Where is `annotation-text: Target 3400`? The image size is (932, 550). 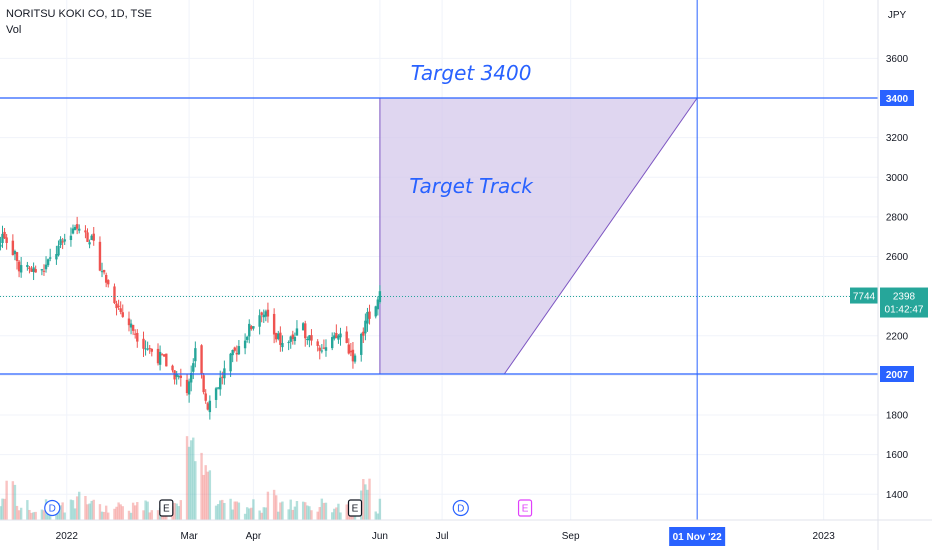 annotation-text: Target 3400 is located at coordinates (471, 73).